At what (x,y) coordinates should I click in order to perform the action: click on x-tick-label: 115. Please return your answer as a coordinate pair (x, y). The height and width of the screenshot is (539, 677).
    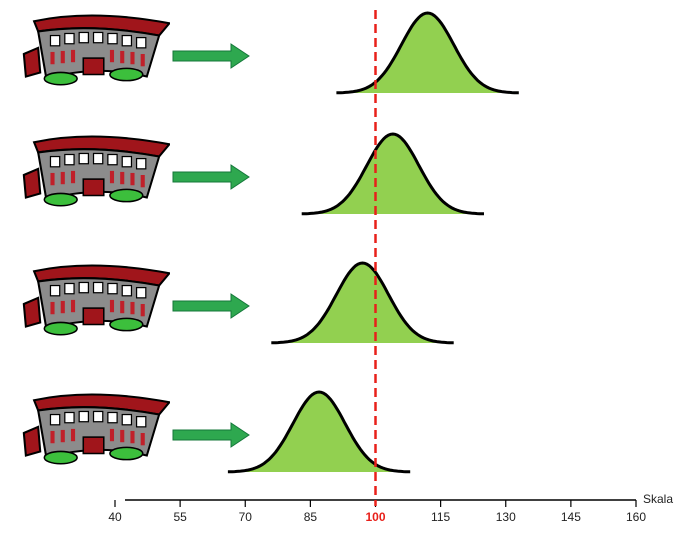
    Looking at the image, I should click on (440, 517).